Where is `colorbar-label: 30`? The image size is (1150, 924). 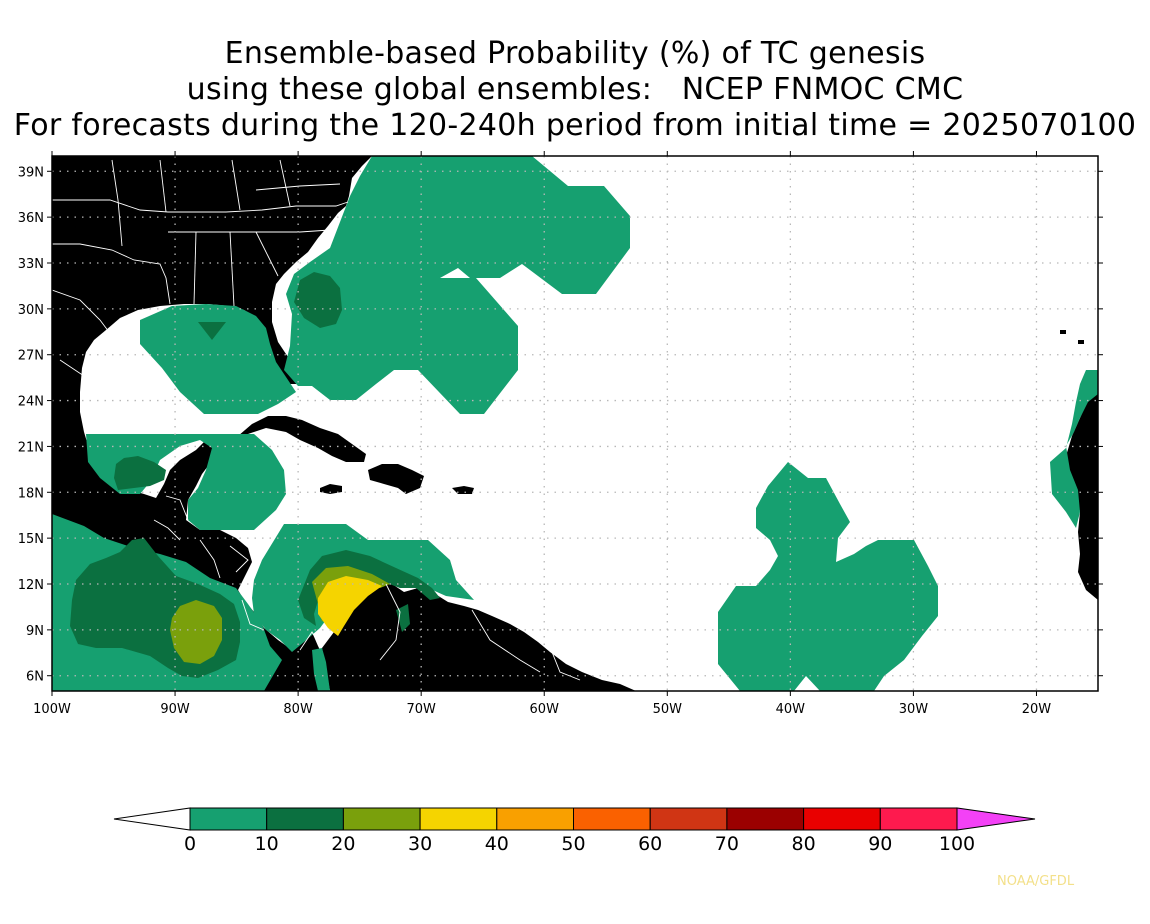 colorbar-label: 30 is located at coordinates (420, 844).